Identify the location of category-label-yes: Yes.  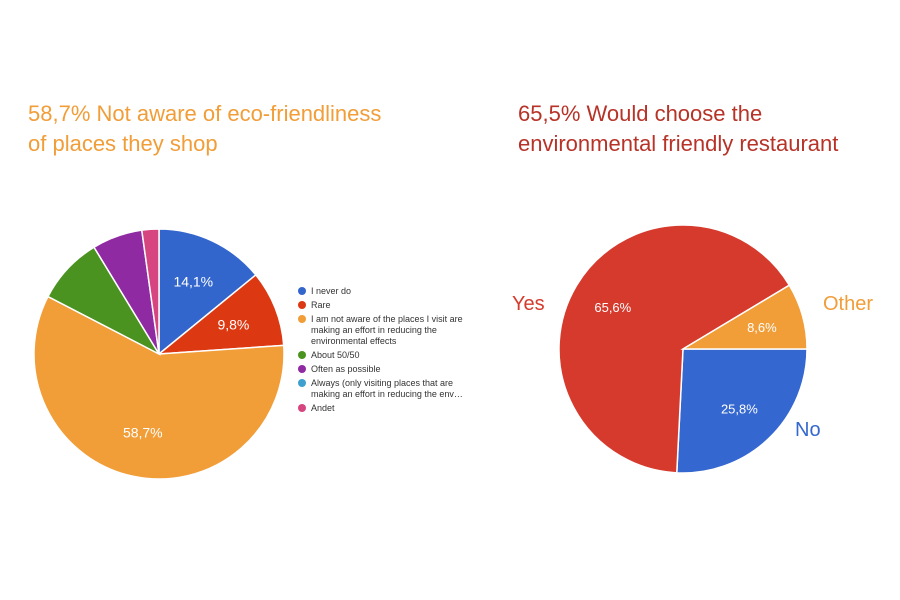
(528, 304).